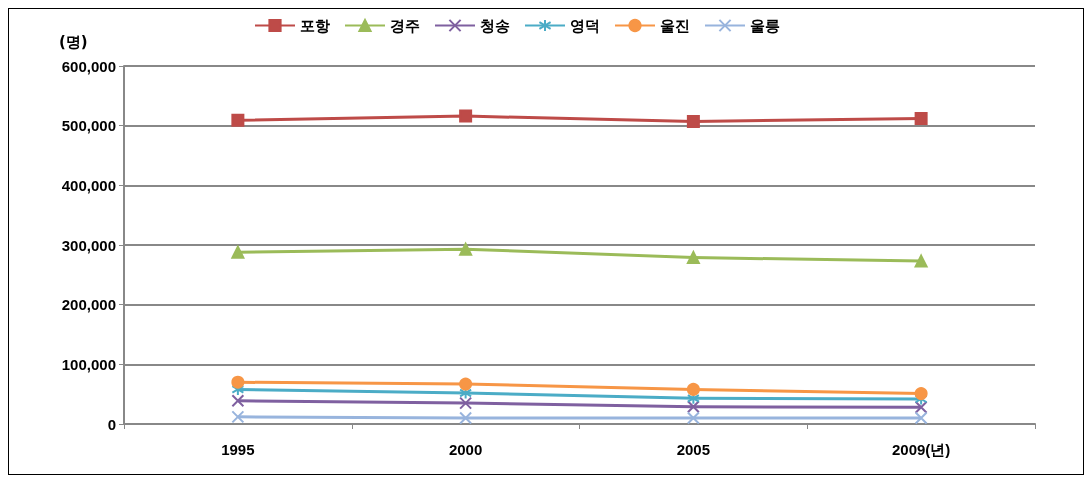 The width and height of the screenshot is (1090, 481). What do you see at coordinates (88, 66) in the screenshot?
I see `y-tick-label: 600,000` at bounding box center [88, 66].